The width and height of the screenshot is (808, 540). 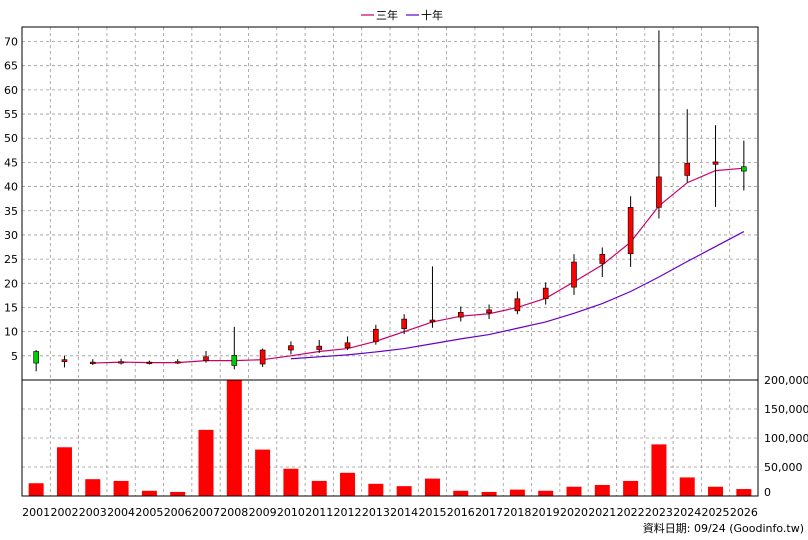 I want to click on x-tick-label: 2011, so click(x=319, y=512).